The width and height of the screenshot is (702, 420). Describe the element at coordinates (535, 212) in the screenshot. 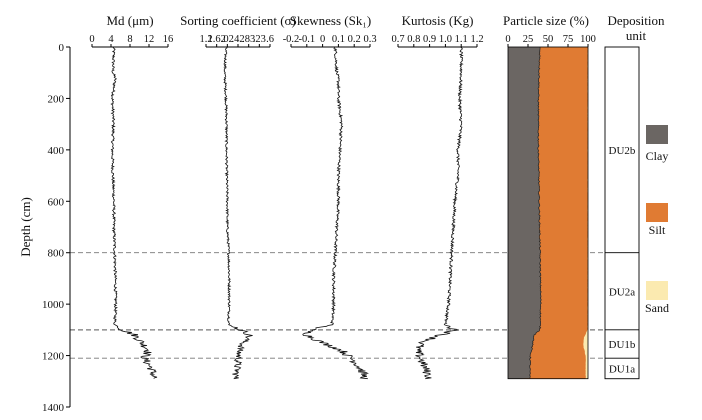

I see `clay-silt-boundary` at that location.